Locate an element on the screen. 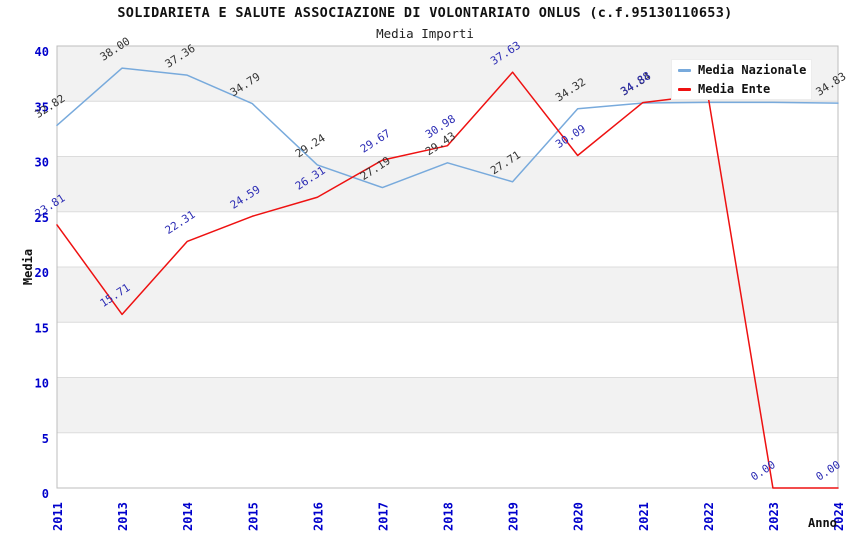  x-tick-label: 2015 is located at coordinates (253, 516).